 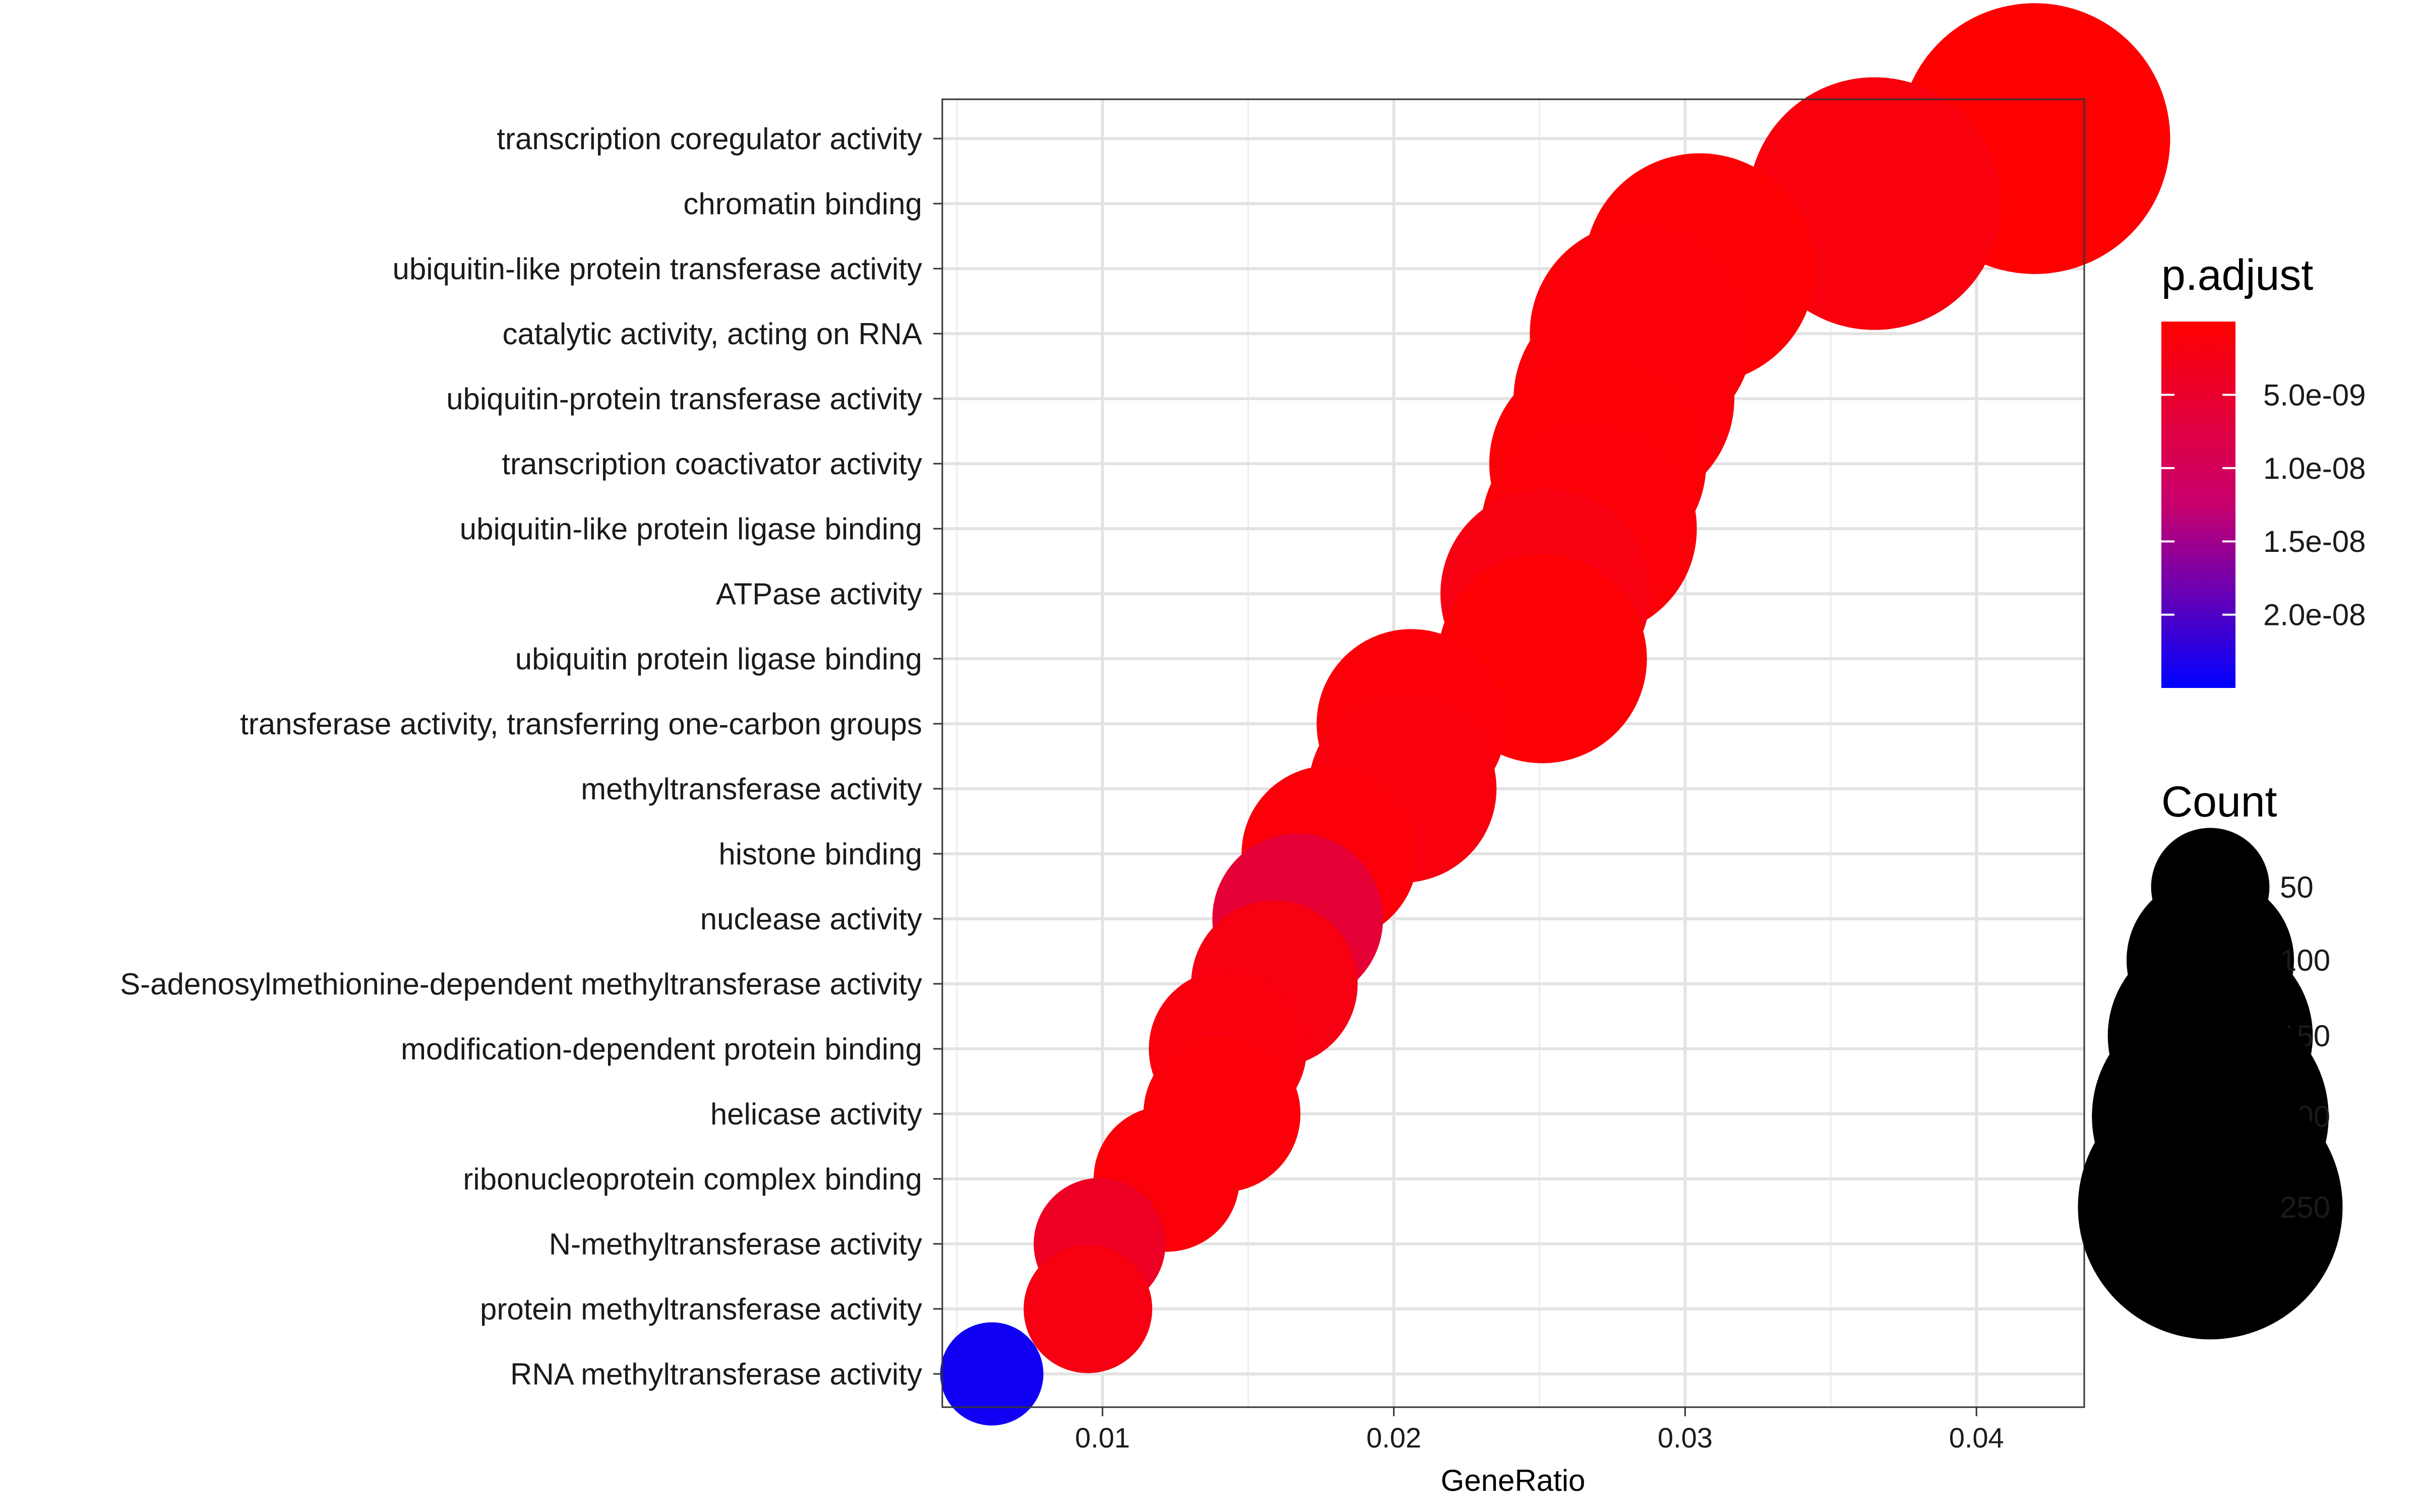 What do you see at coordinates (811, 919) in the screenshot?
I see `y-tick-label: nuclease activity` at bounding box center [811, 919].